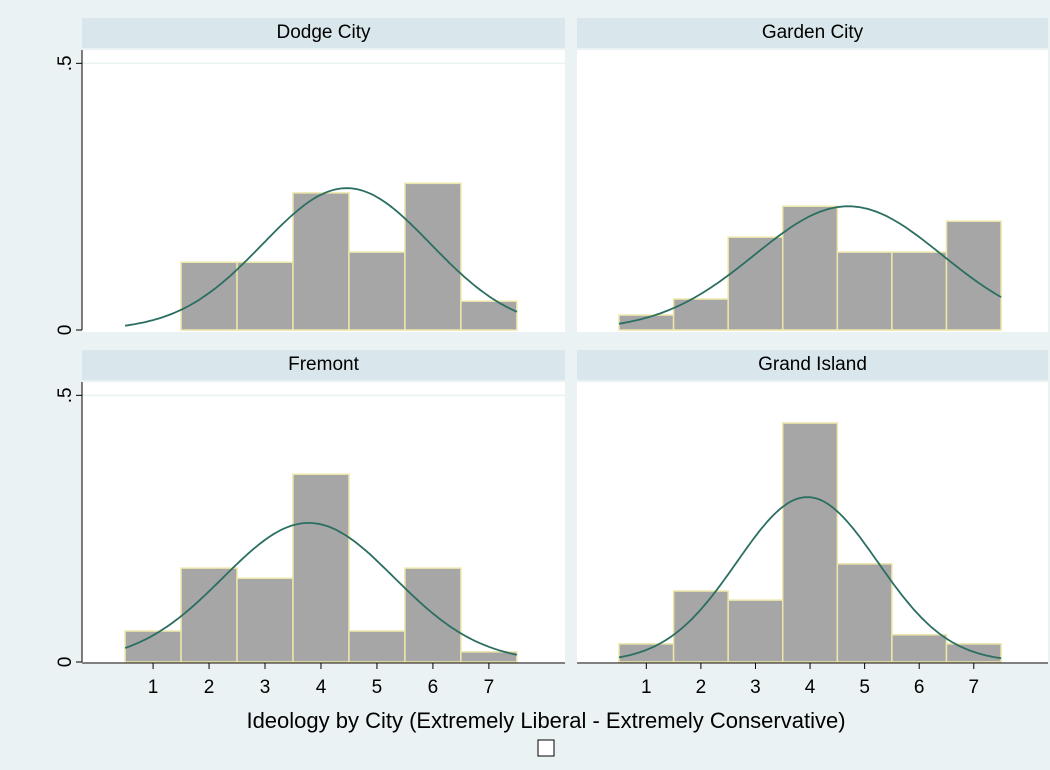  I want to click on panel-title: Dodge City, so click(324, 32).